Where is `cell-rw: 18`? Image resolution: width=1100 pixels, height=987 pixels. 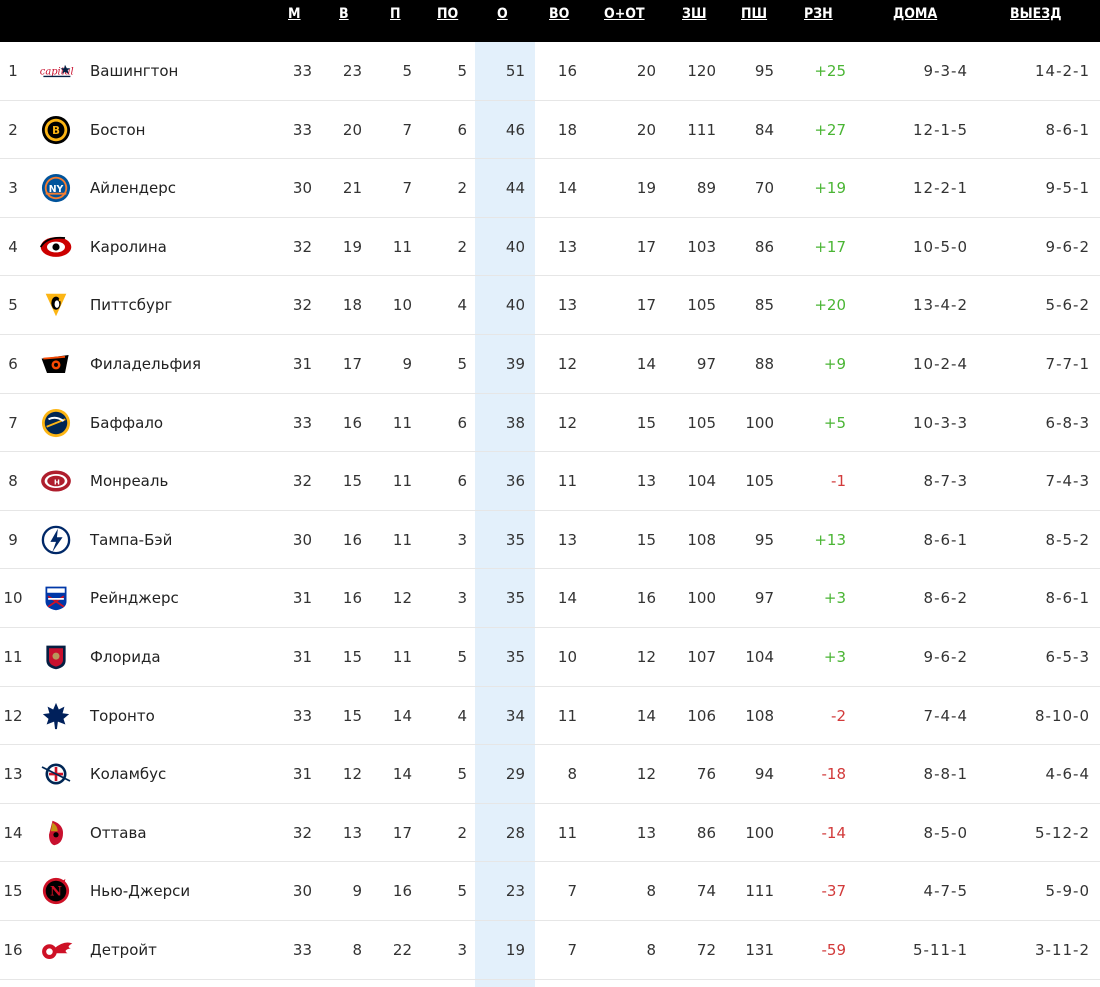
cell-rw: 18 is located at coordinates (567, 129).